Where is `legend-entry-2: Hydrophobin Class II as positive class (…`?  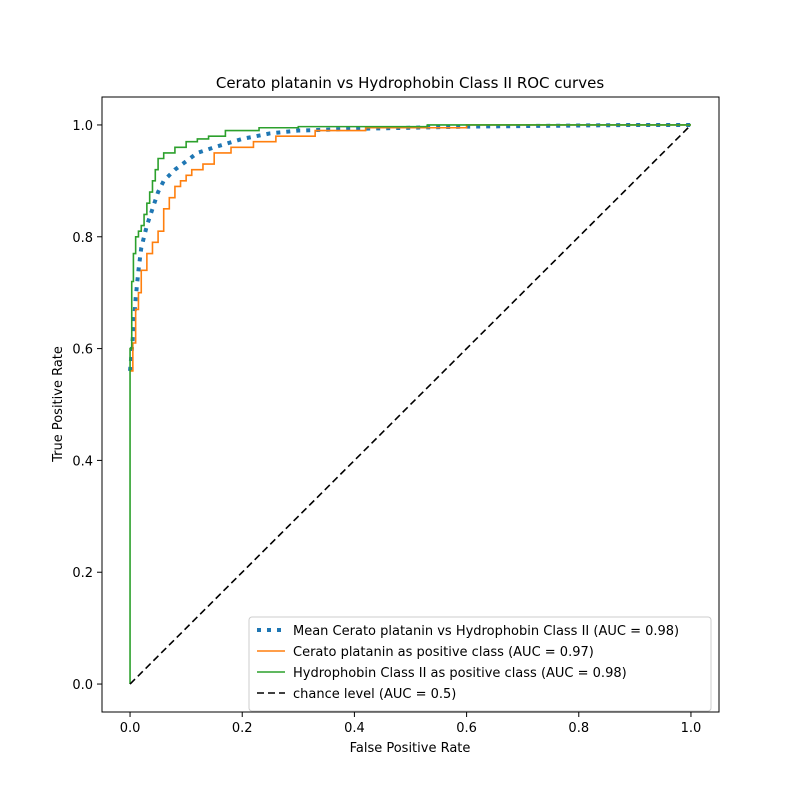
legend-entry-2: Hydrophobin Class II as positive class (… is located at coordinates (460, 673).